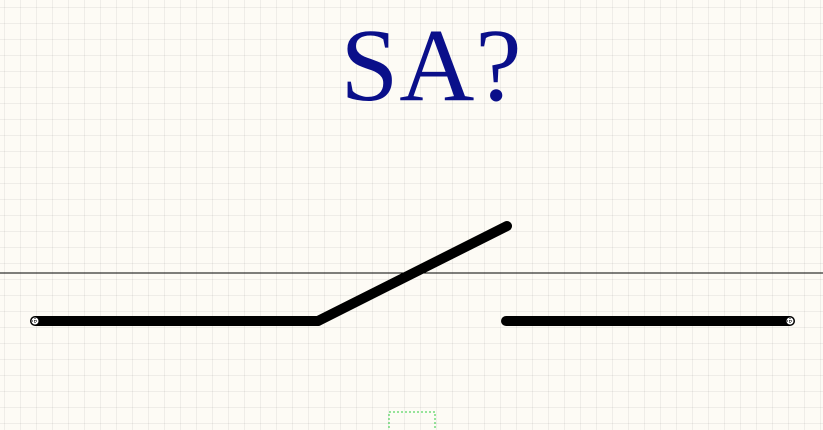  I want to click on right-pin-hotspot, so click(790, 321).